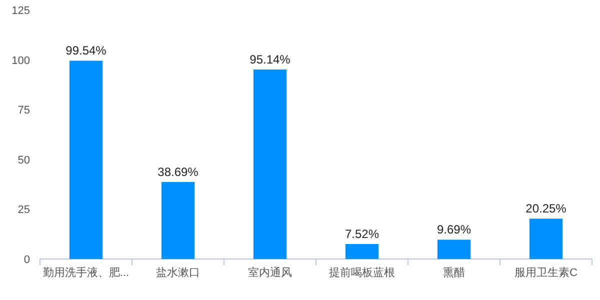 This screenshot has width=600, height=300. Describe the element at coordinates (24, 210) in the screenshot. I see `y-tick-label: 25` at that location.